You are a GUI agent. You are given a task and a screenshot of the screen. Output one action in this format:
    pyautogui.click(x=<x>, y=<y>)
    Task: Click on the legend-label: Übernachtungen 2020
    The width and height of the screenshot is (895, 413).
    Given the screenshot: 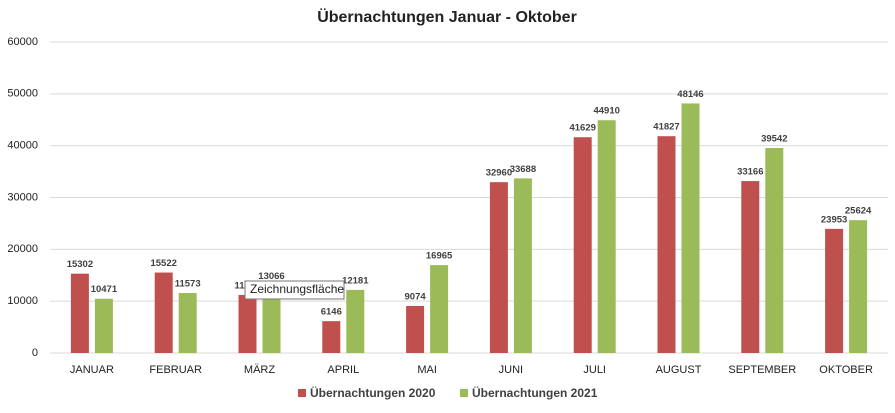 What is the action you would take?
    pyautogui.click(x=373, y=392)
    